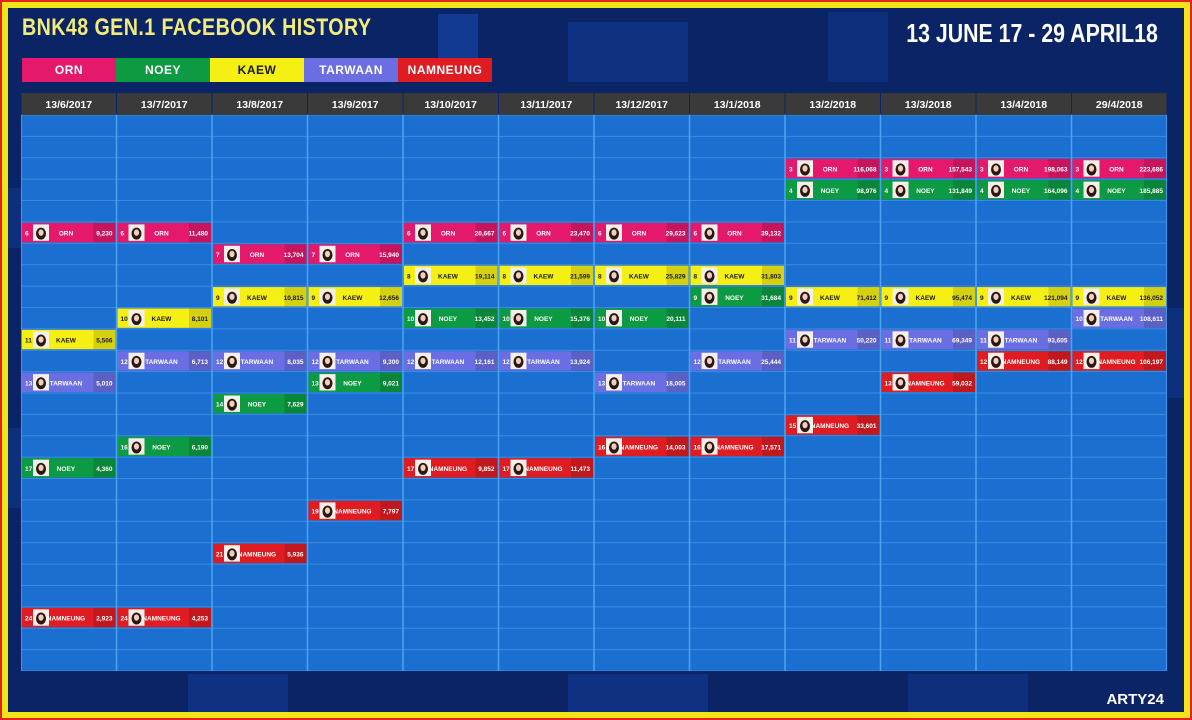 The width and height of the screenshot is (1192, 720). What do you see at coordinates (832, 105) in the screenshot?
I see `column-header-label: 13/2/2018` at bounding box center [832, 105].